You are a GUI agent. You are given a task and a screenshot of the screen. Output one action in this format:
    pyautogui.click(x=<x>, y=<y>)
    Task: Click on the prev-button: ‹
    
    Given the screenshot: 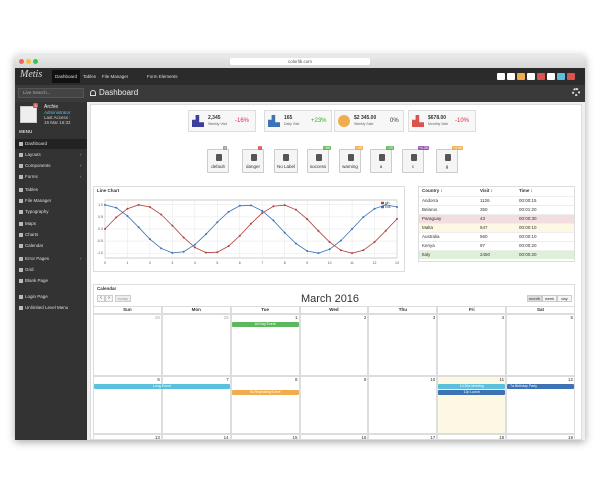 What is the action you would take?
    pyautogui.click(x=101, y=298)
    